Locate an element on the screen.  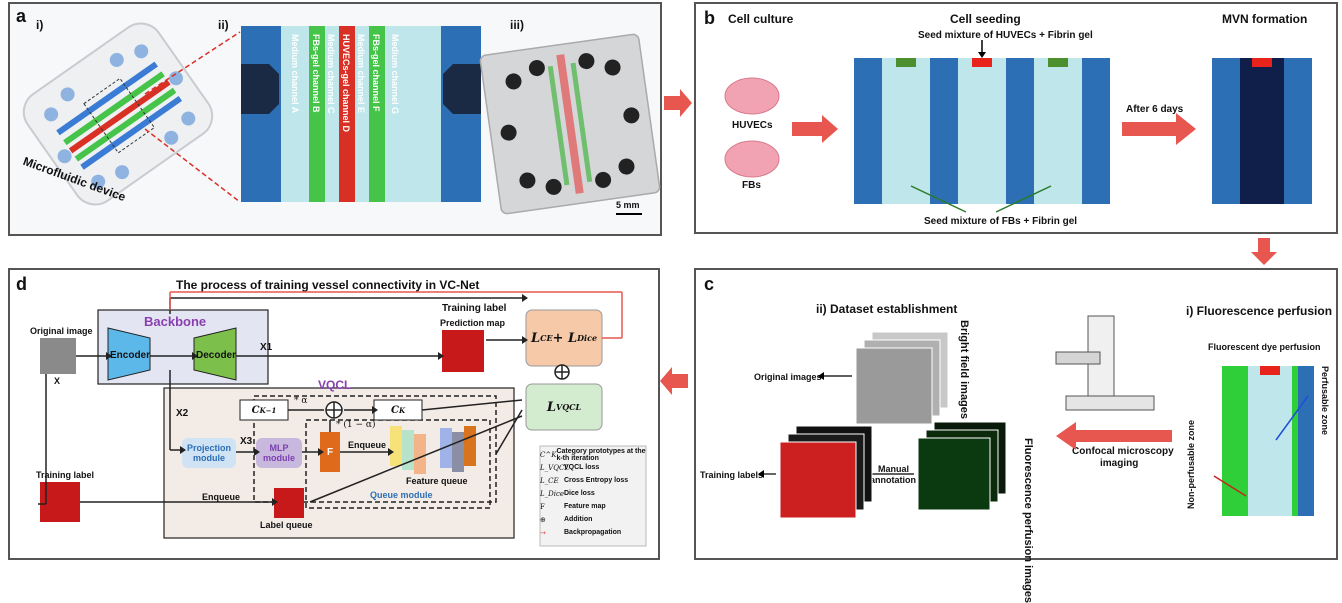
perfusion-title: i) Fluorescence perfusion is located at coordinates (1259, 311).